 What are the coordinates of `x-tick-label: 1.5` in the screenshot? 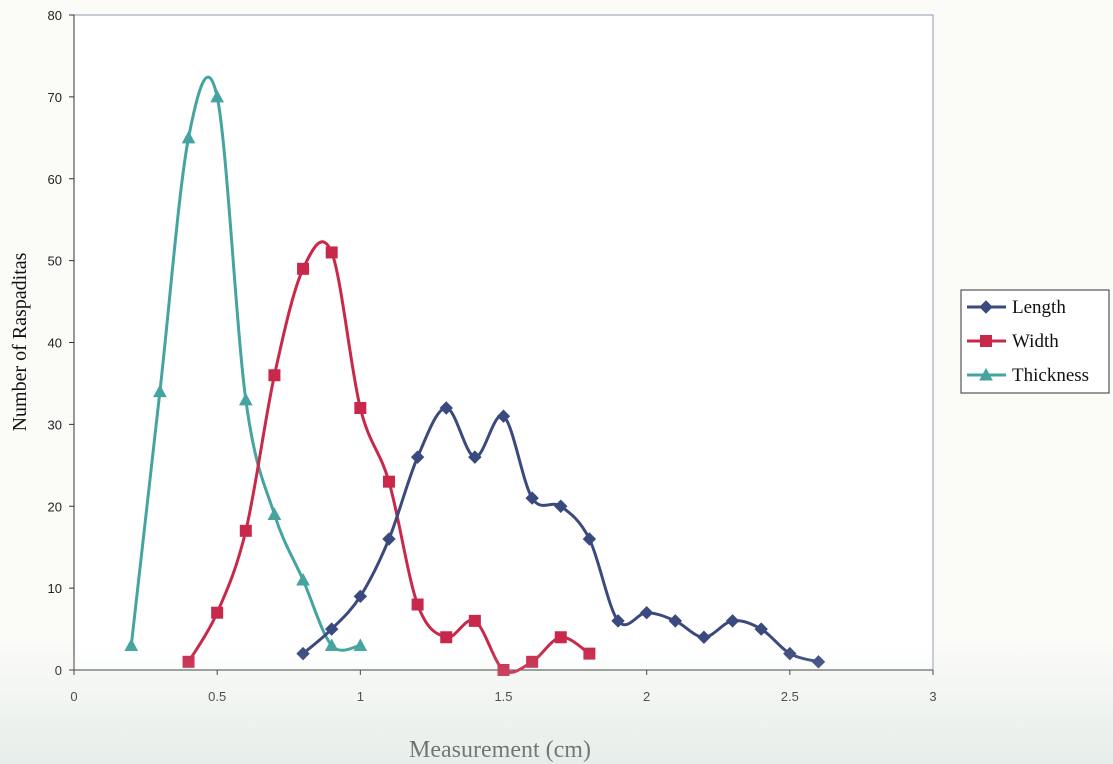 It's located at (503, 696).